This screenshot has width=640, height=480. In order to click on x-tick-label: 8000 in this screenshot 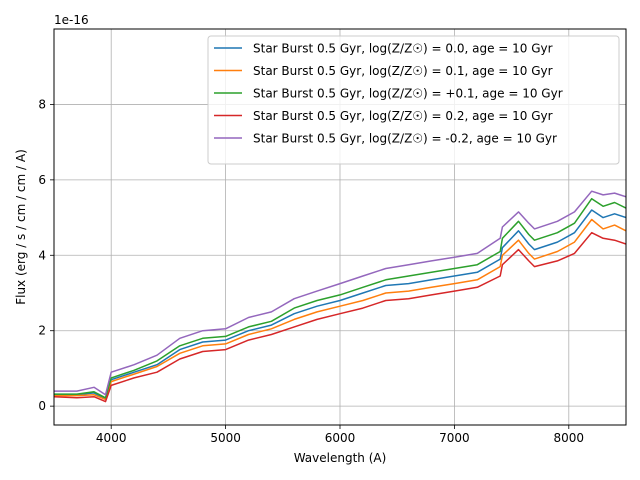, I will do `click(569, 438)`.